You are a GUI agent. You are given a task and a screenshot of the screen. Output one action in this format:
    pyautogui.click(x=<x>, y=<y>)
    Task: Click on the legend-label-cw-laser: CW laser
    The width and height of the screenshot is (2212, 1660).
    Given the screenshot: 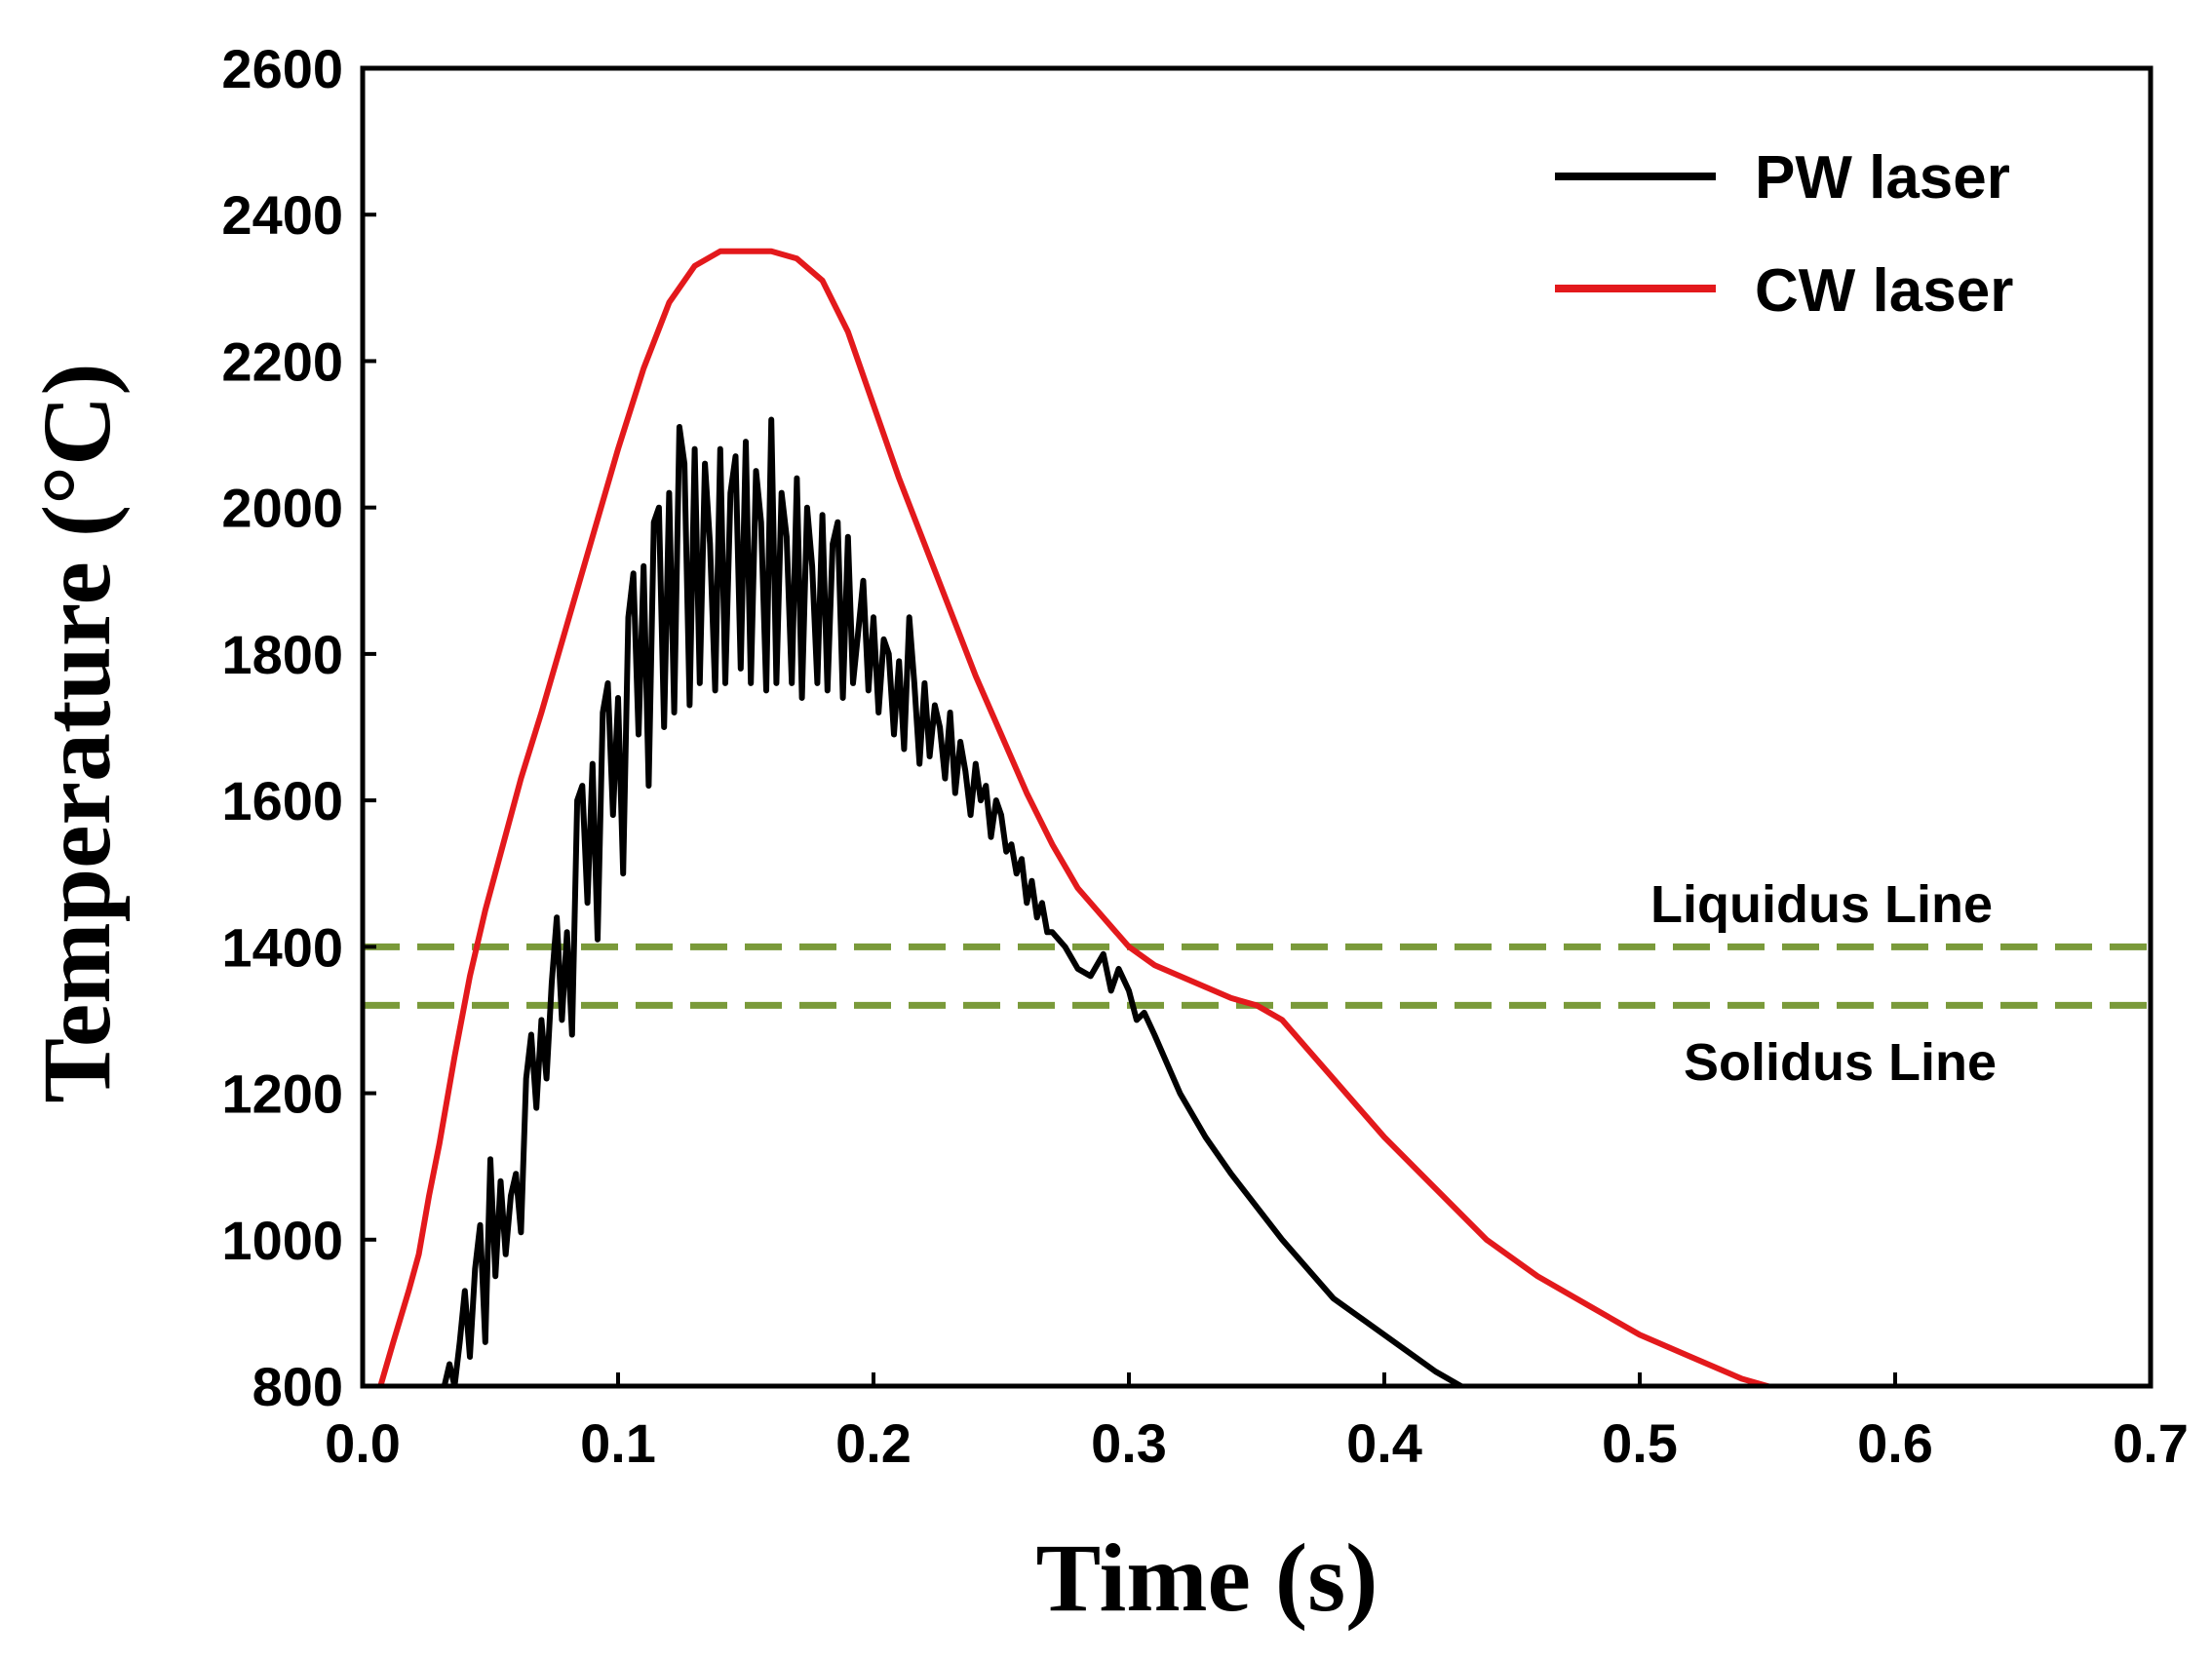 What is the action you would take?
    pyautogui.click(x=1884, y=291)
    